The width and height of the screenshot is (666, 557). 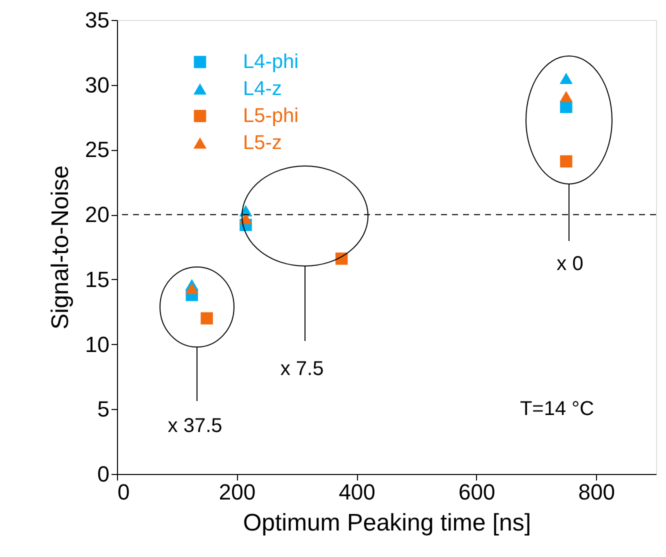 What do you see at coordinates (271, 116) in the screenshot?
I see `legend-label: L5-phi` at bounding box center [271, 116].